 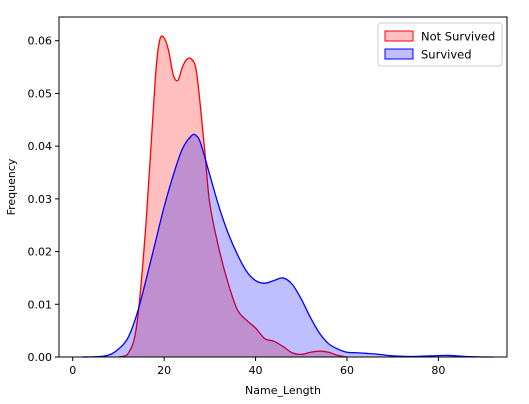 I want to click on y-tick-label: 0.06, so click(x=40, y=41).